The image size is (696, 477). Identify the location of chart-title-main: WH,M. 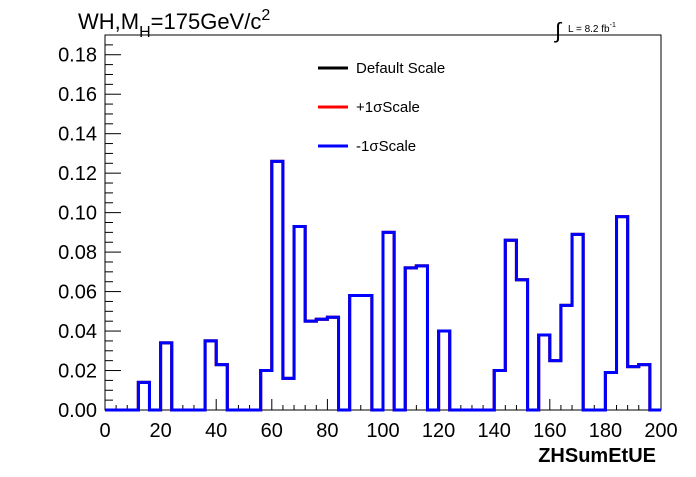
(108, 21).